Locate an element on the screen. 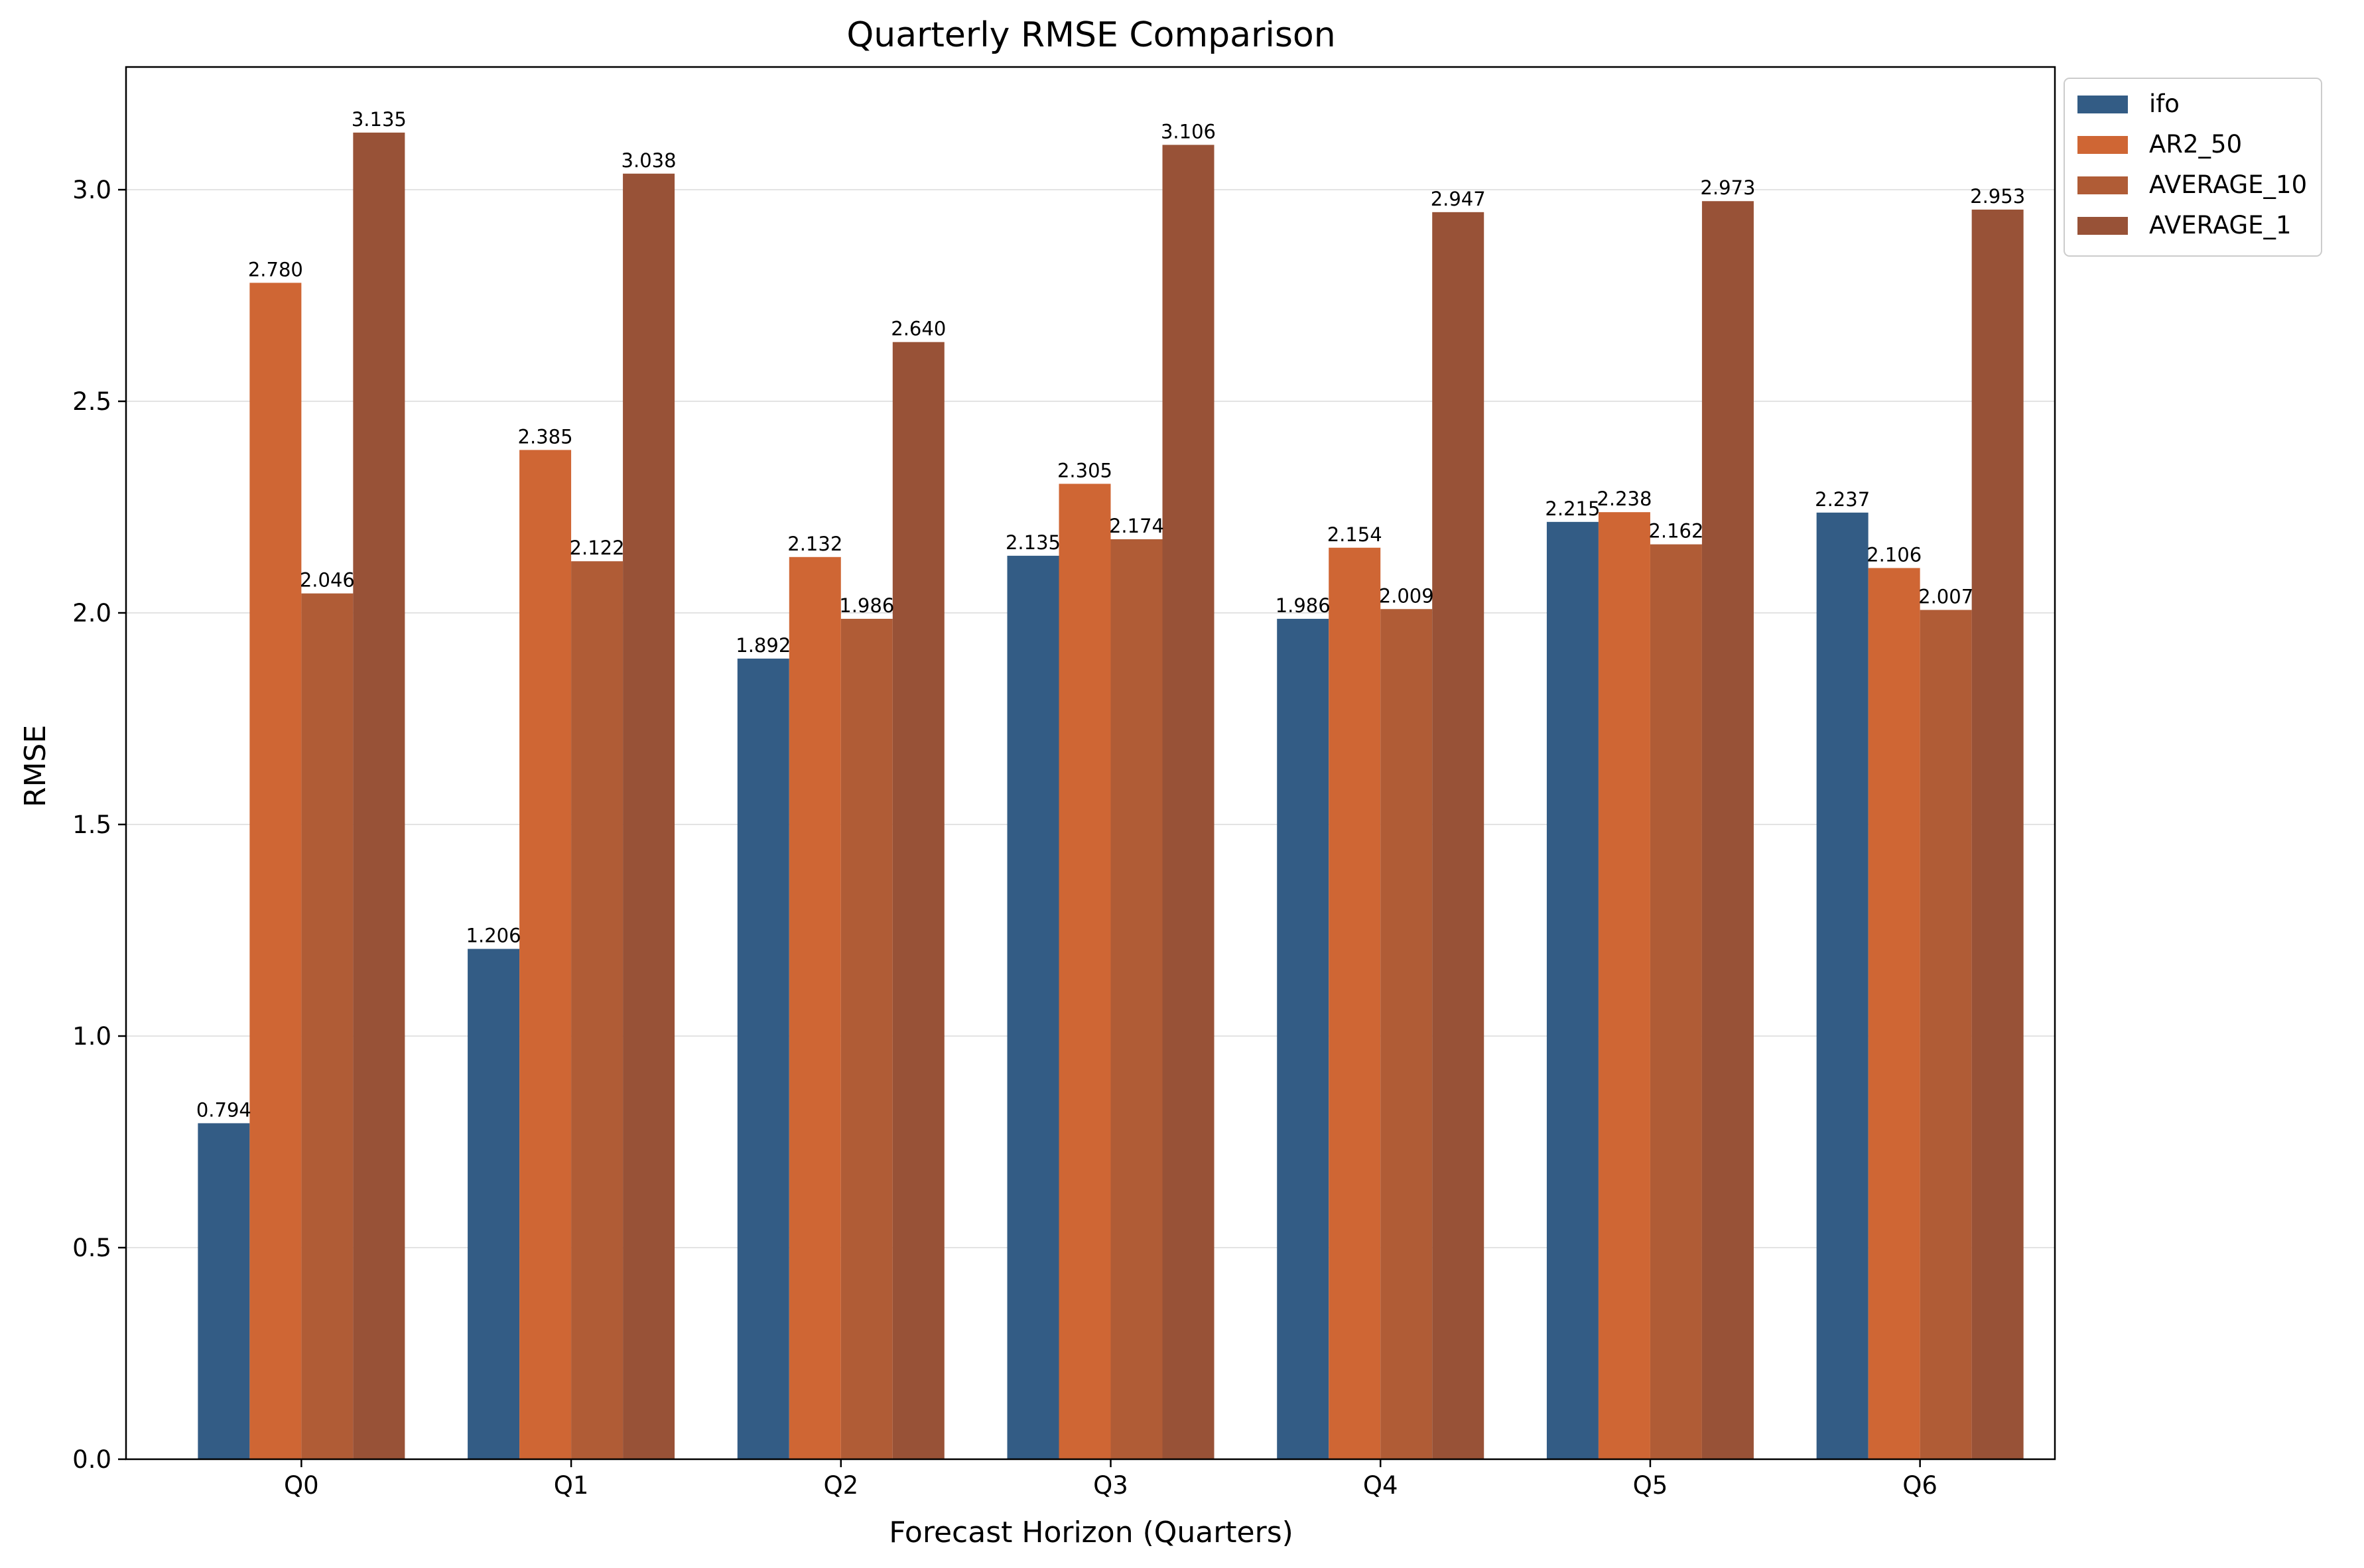  bar-ar2_50-q2 is located at coordinates (815, 1008).